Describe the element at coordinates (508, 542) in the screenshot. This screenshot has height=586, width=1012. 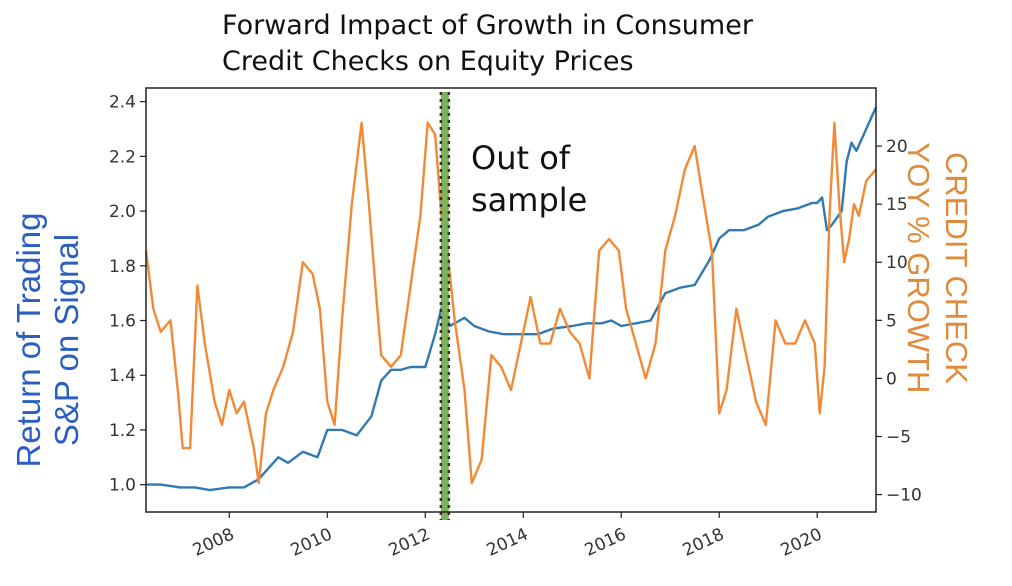
I see `x-tick-label: 2014` at that location.